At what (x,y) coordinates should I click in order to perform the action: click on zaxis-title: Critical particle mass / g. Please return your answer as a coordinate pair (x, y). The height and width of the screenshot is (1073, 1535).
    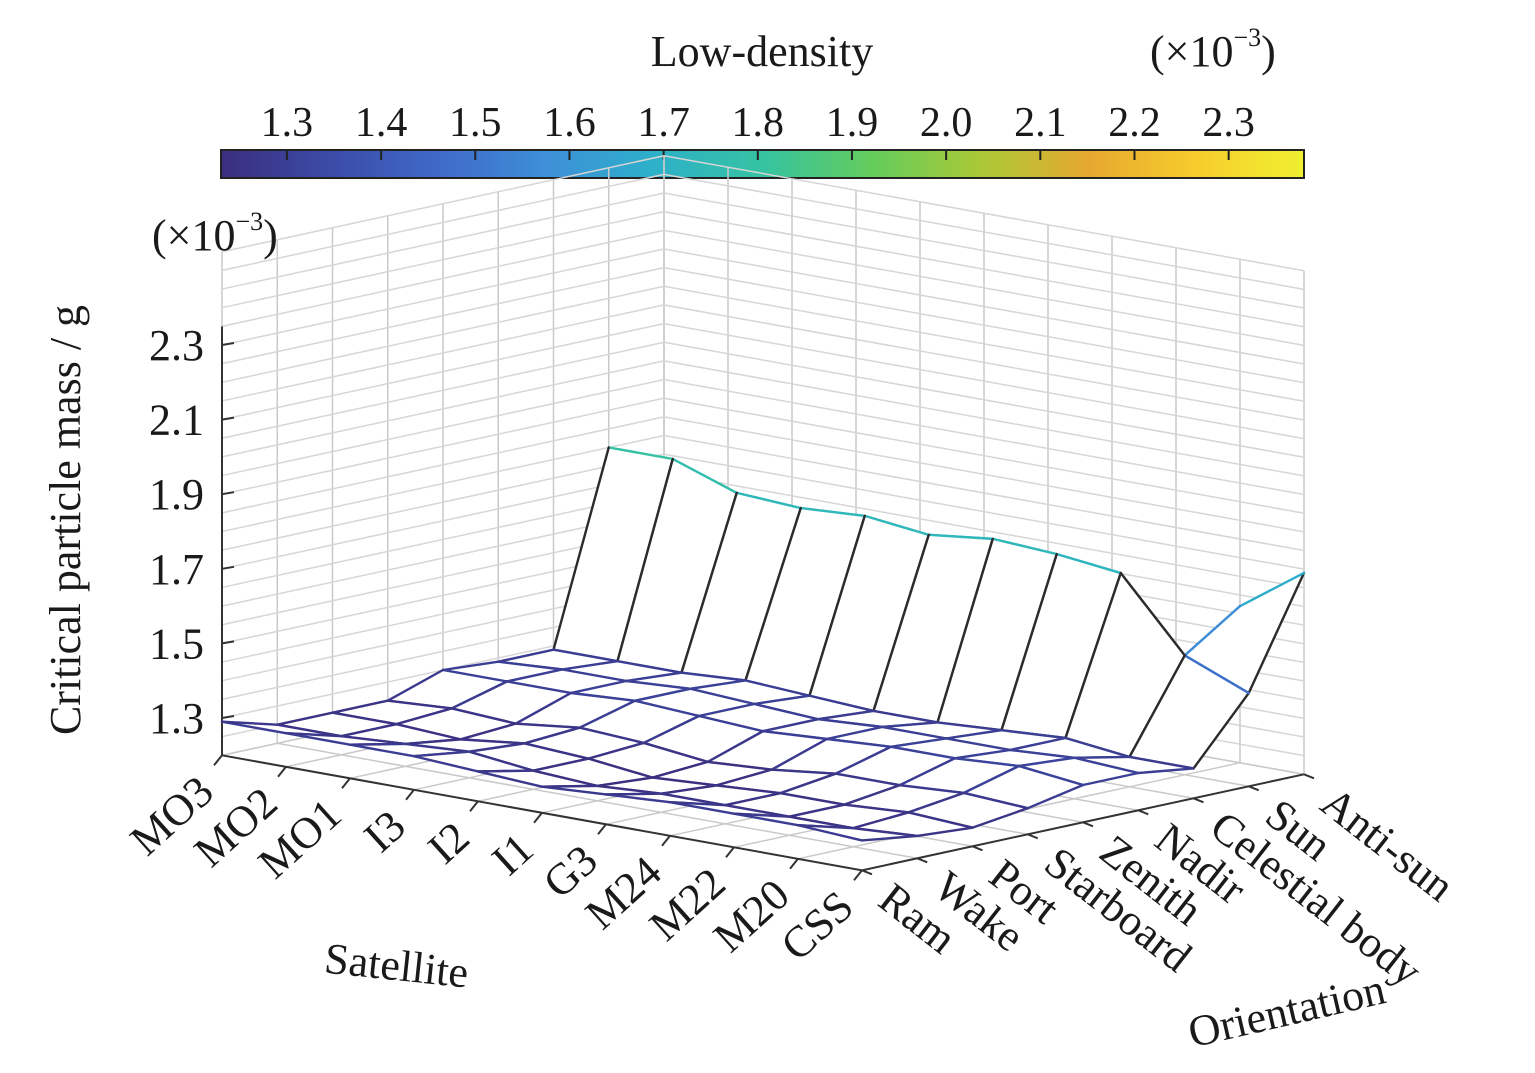
    Looking at the image, I should click on (65, 520).